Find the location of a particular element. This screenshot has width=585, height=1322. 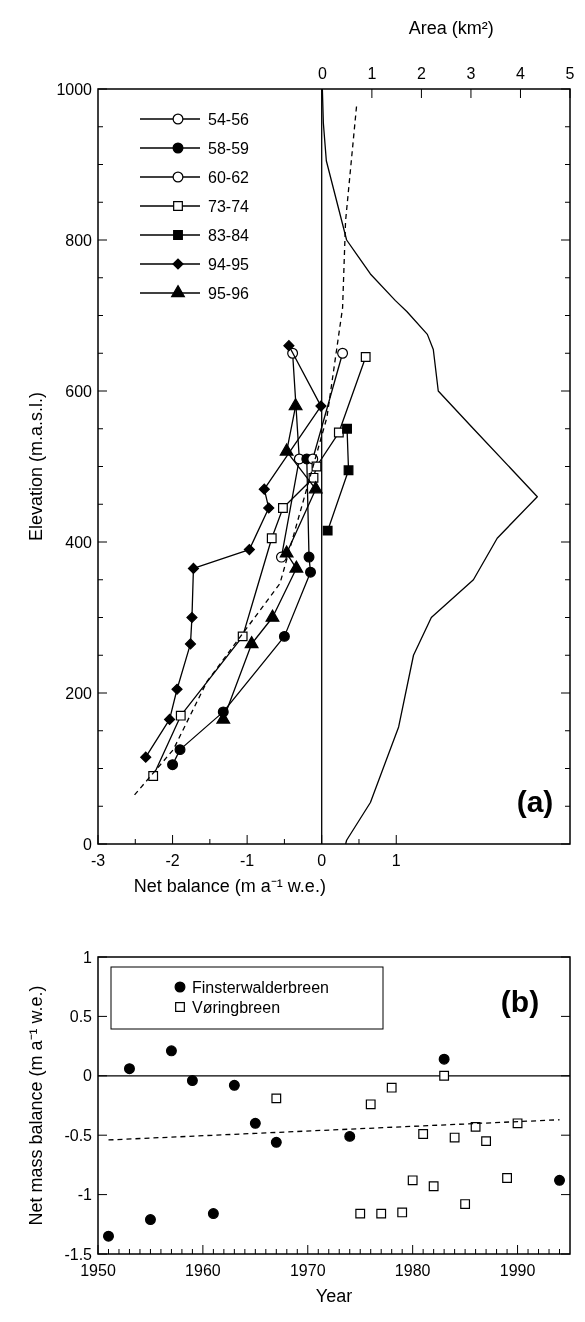

x2-tick-label: 1 is located at coordinates (372, 73).